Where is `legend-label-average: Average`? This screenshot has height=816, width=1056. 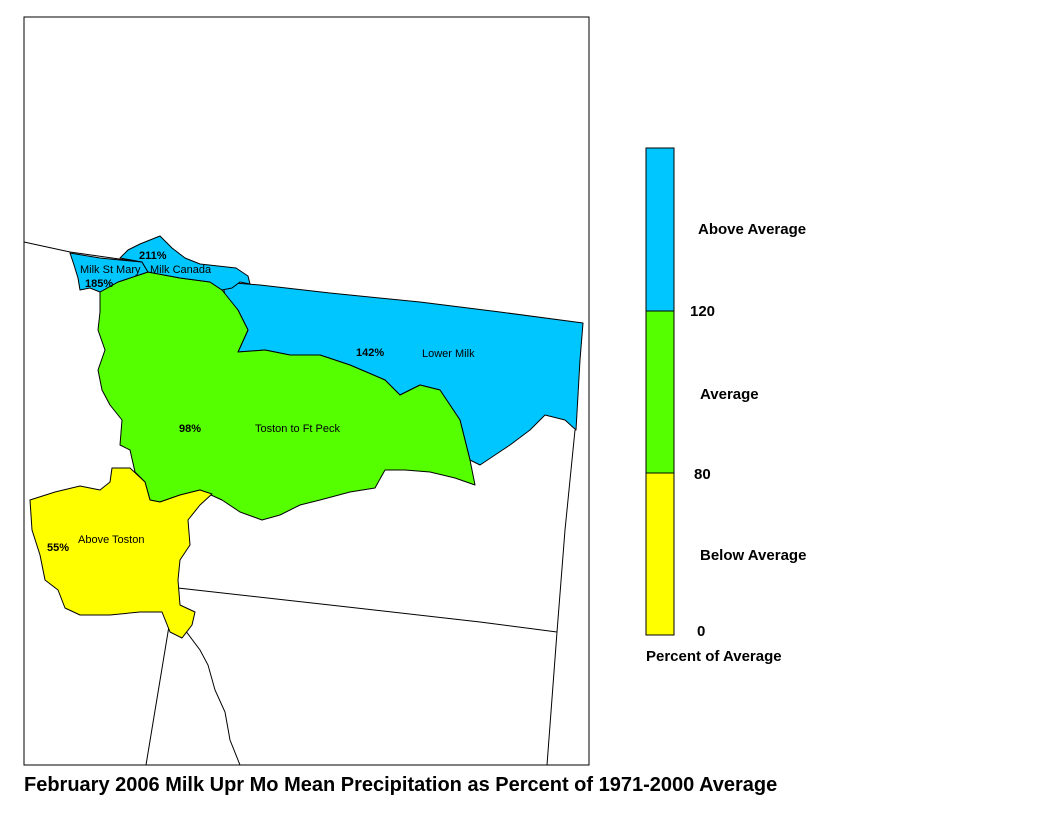 legend-label-average: Average is located at coordinates (729, 394).